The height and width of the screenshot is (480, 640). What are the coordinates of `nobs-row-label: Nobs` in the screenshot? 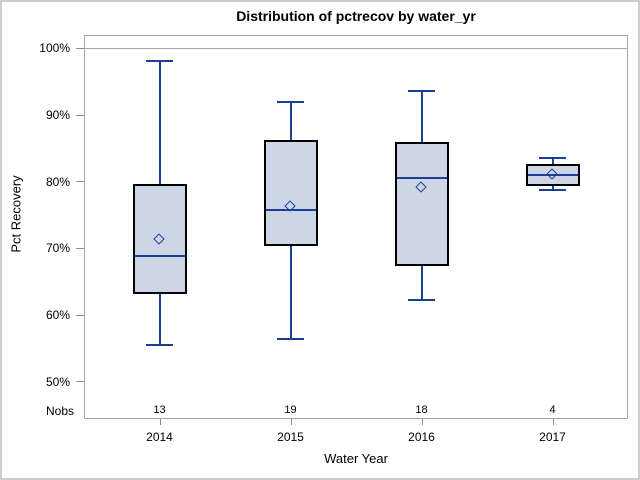 It's located at (59, 411).